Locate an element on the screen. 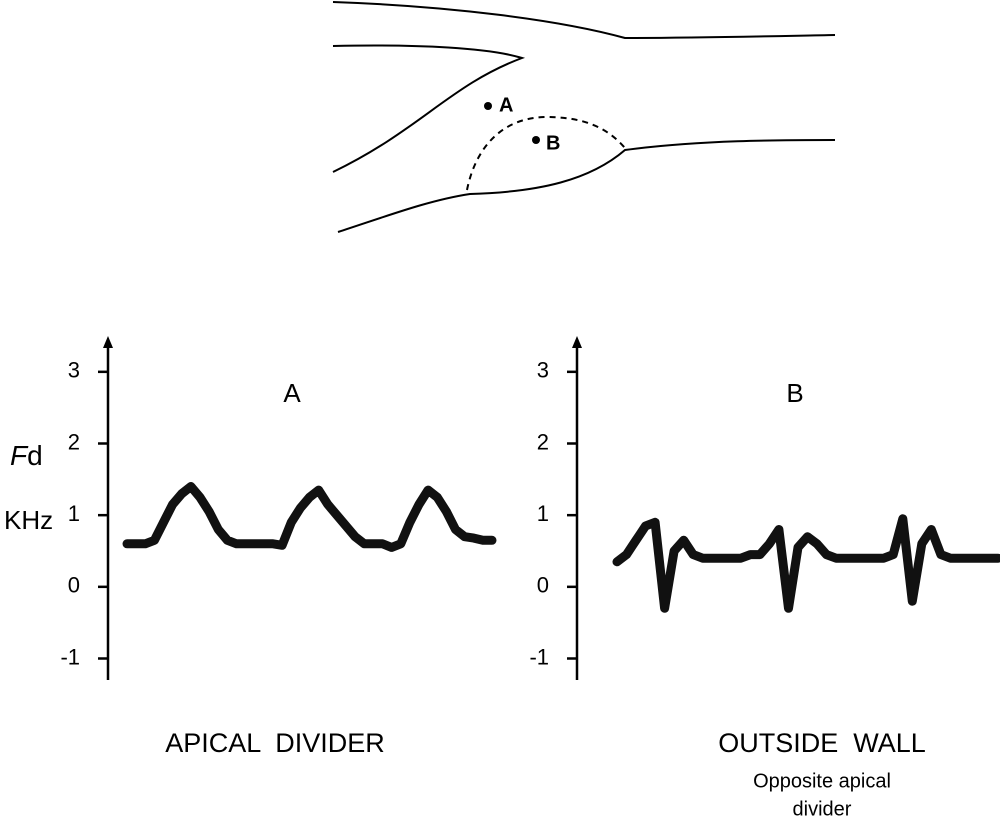  vessel-diagram: A B is located at coordinates (584, 117).